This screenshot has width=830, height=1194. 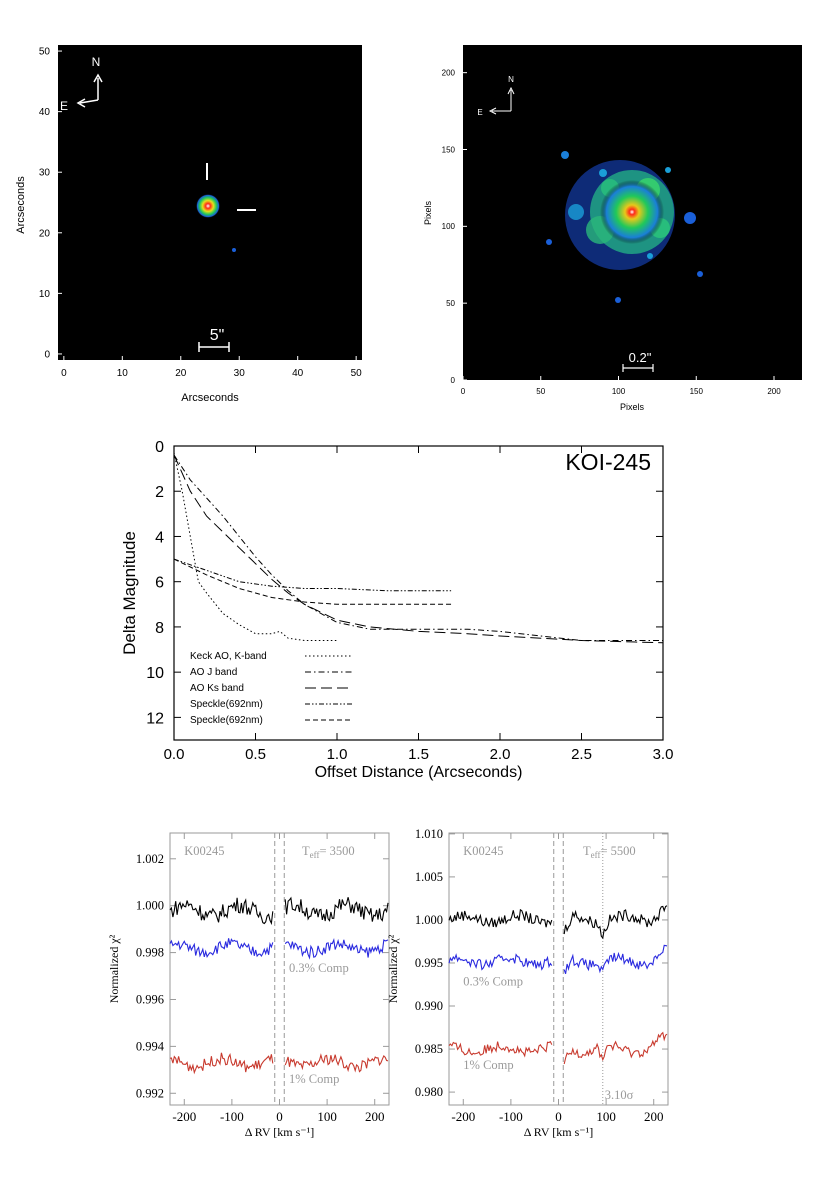 I want to click on rv-teff-value: = 5500, so click(x=617, y=851).